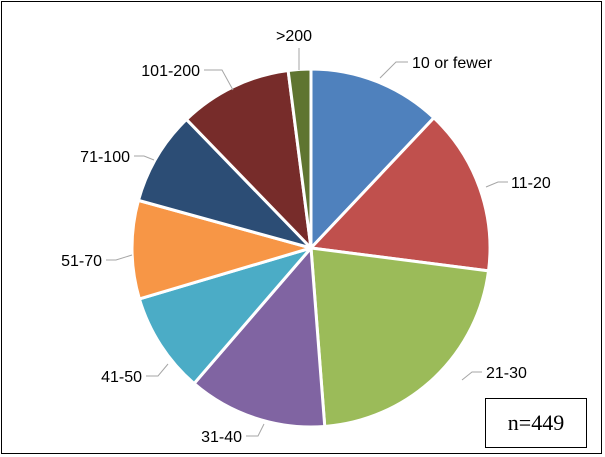  What do you see at coordinates (372, 158) in the screenshot?
I see `pie-slice-10-or-fewer` at bounding box center [372, 158].